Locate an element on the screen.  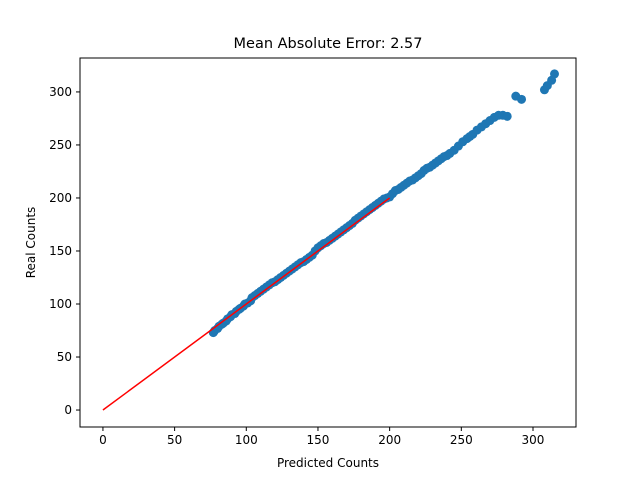
x-tick-label: 200 is located at coordinates (389, 440).